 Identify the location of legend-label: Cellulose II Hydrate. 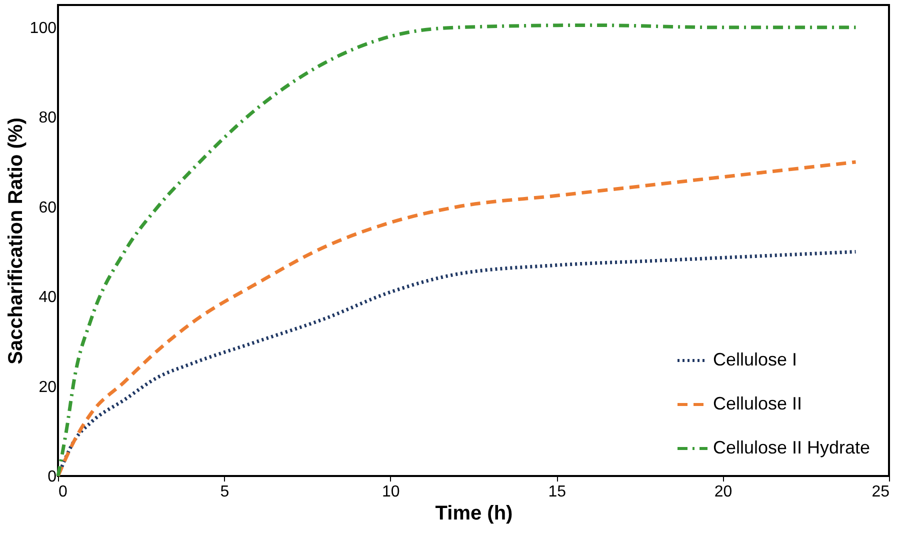
(791, 448).